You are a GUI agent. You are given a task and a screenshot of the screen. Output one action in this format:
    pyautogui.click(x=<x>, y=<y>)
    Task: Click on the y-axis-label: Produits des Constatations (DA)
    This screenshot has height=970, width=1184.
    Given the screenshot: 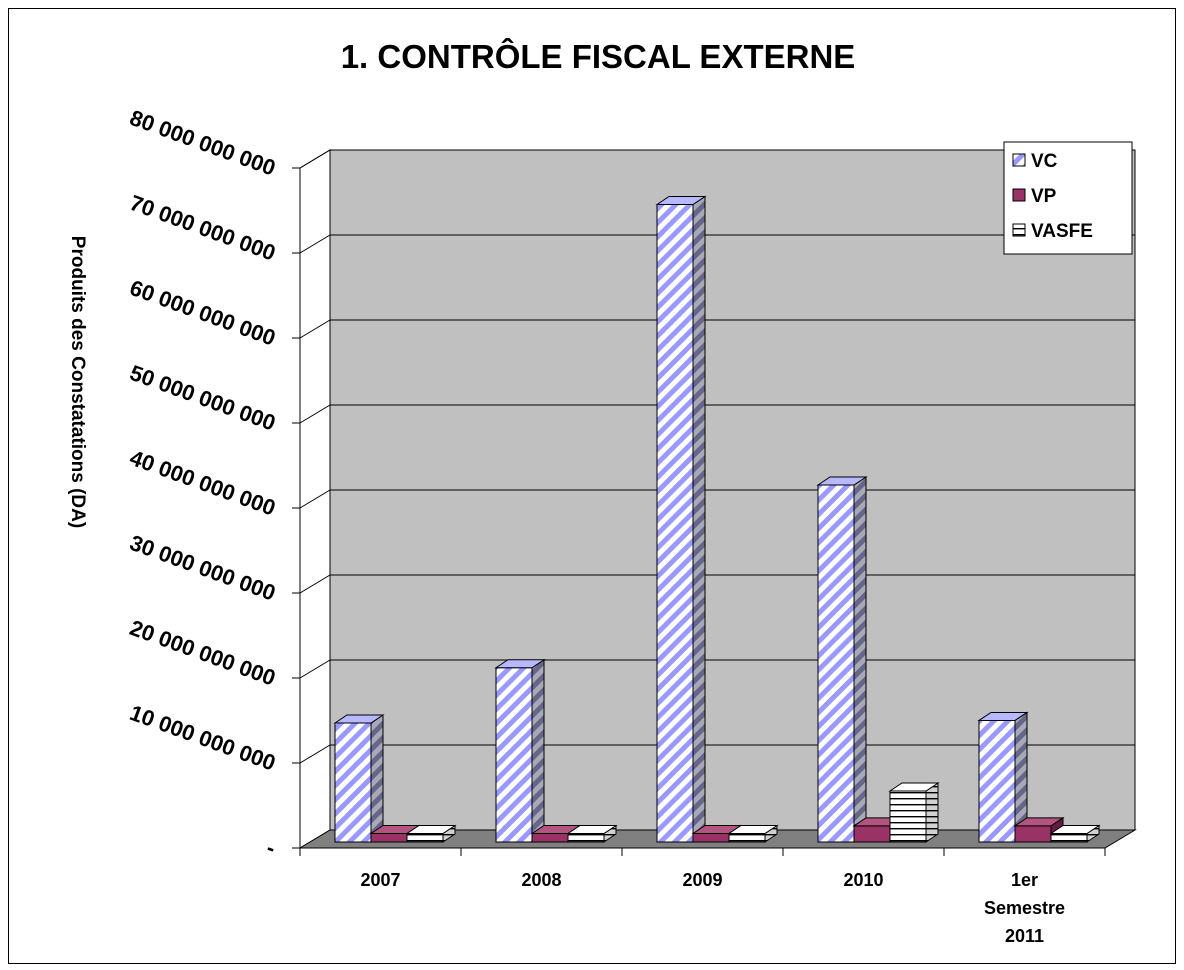 What is the action you would take?
    pyautogui.click(x=77, y=382)
    